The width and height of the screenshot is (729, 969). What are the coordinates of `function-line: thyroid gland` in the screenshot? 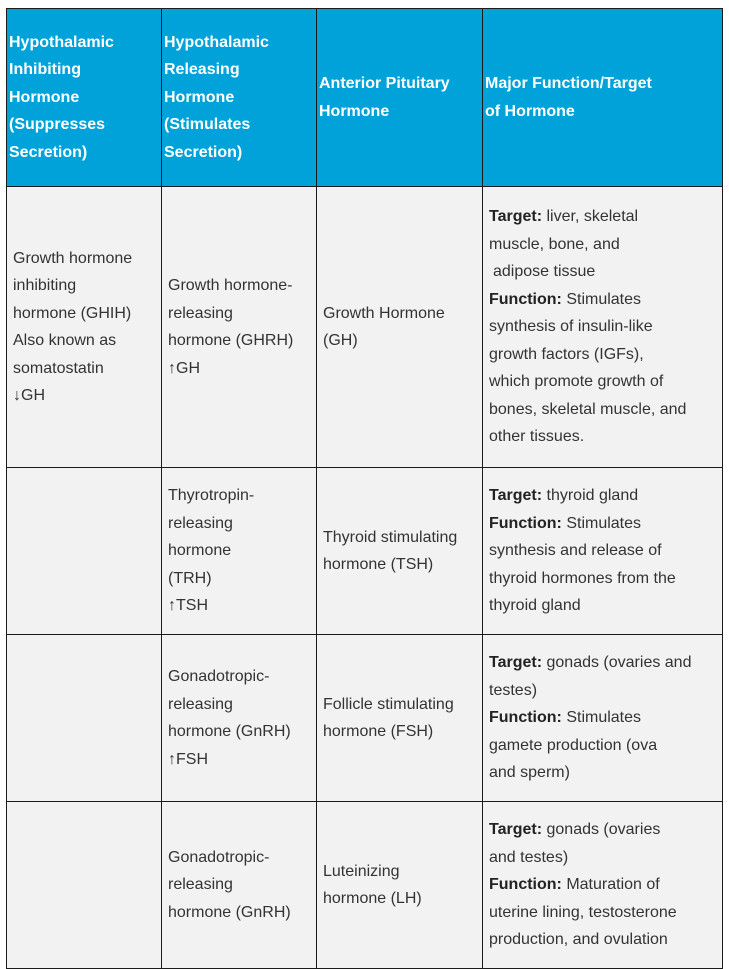 It's located at (535, 606).